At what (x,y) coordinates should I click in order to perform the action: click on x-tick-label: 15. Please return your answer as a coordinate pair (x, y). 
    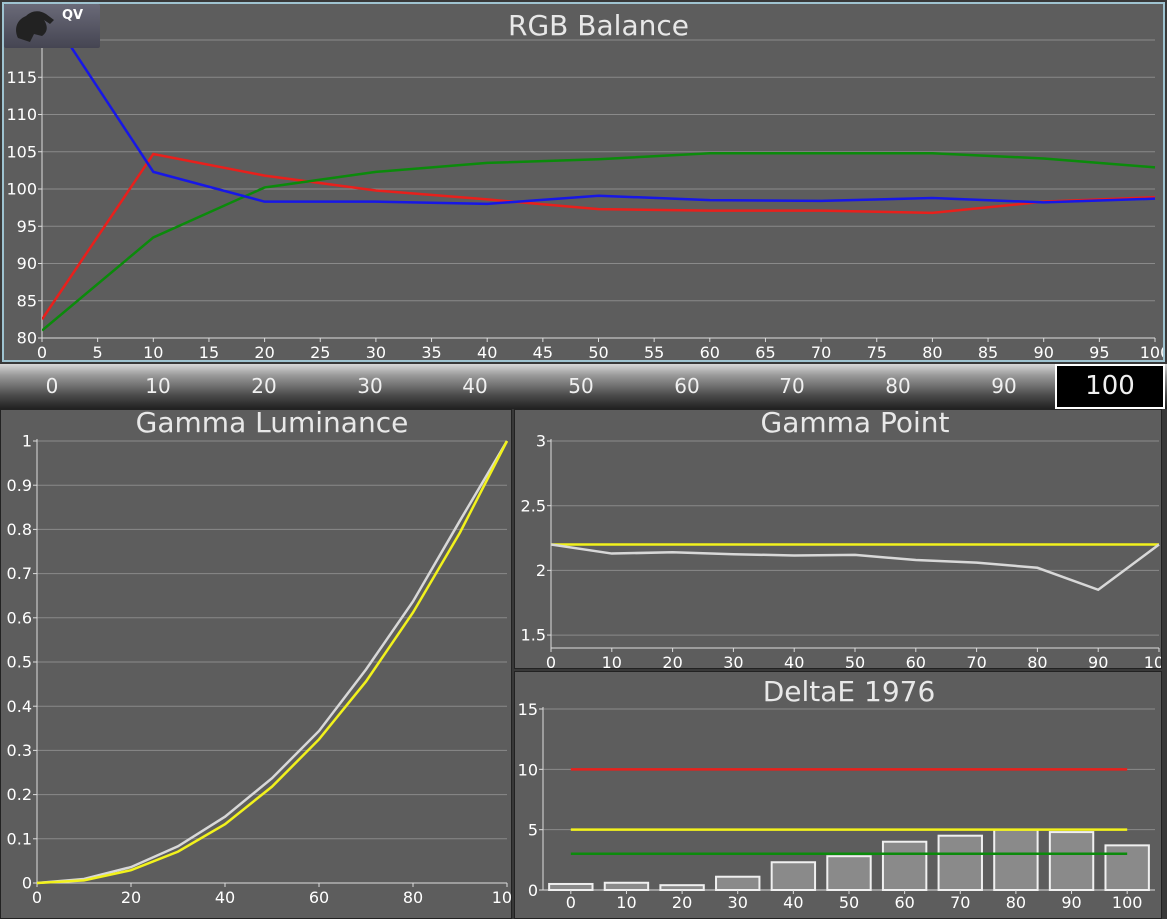
    Looking at the image, I should click on (209, 351).